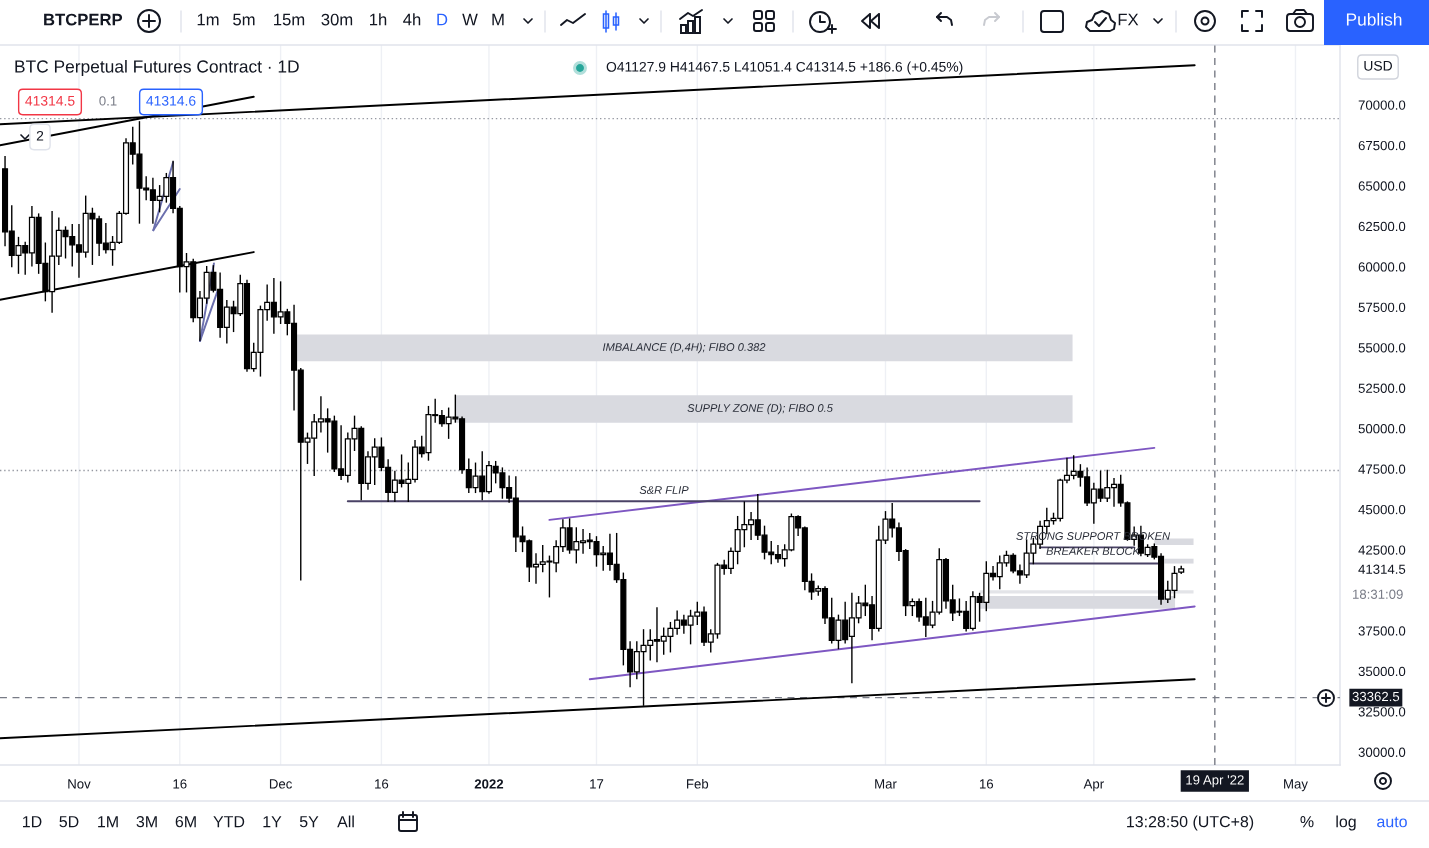  What do you see at coordinates (597, 784) in the screenshot?
I see `x-tick-label: 17` at bounding box center [597, 784].